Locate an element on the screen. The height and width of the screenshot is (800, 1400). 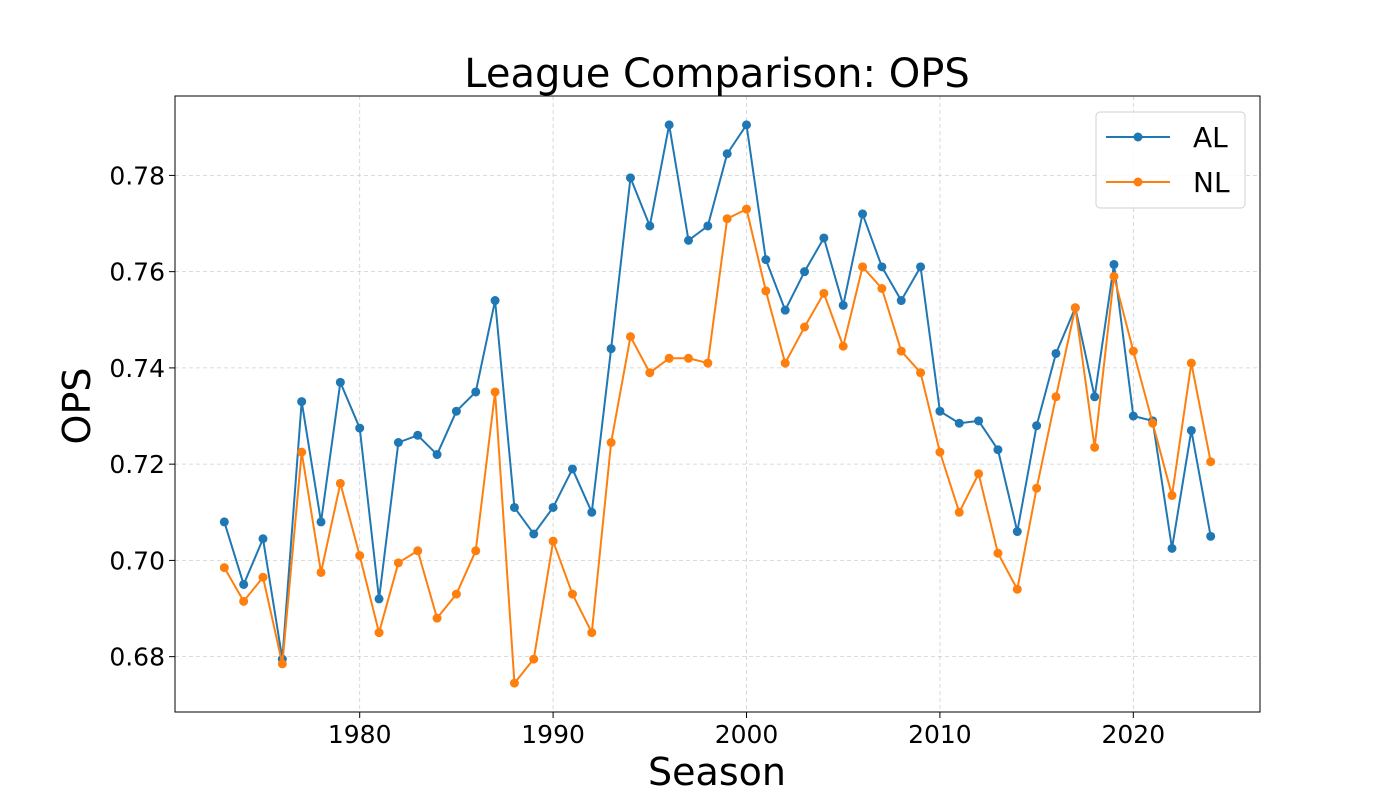
x-axis: 1980 1990 2000 2010 2020 is located at coordinates (746, 730).